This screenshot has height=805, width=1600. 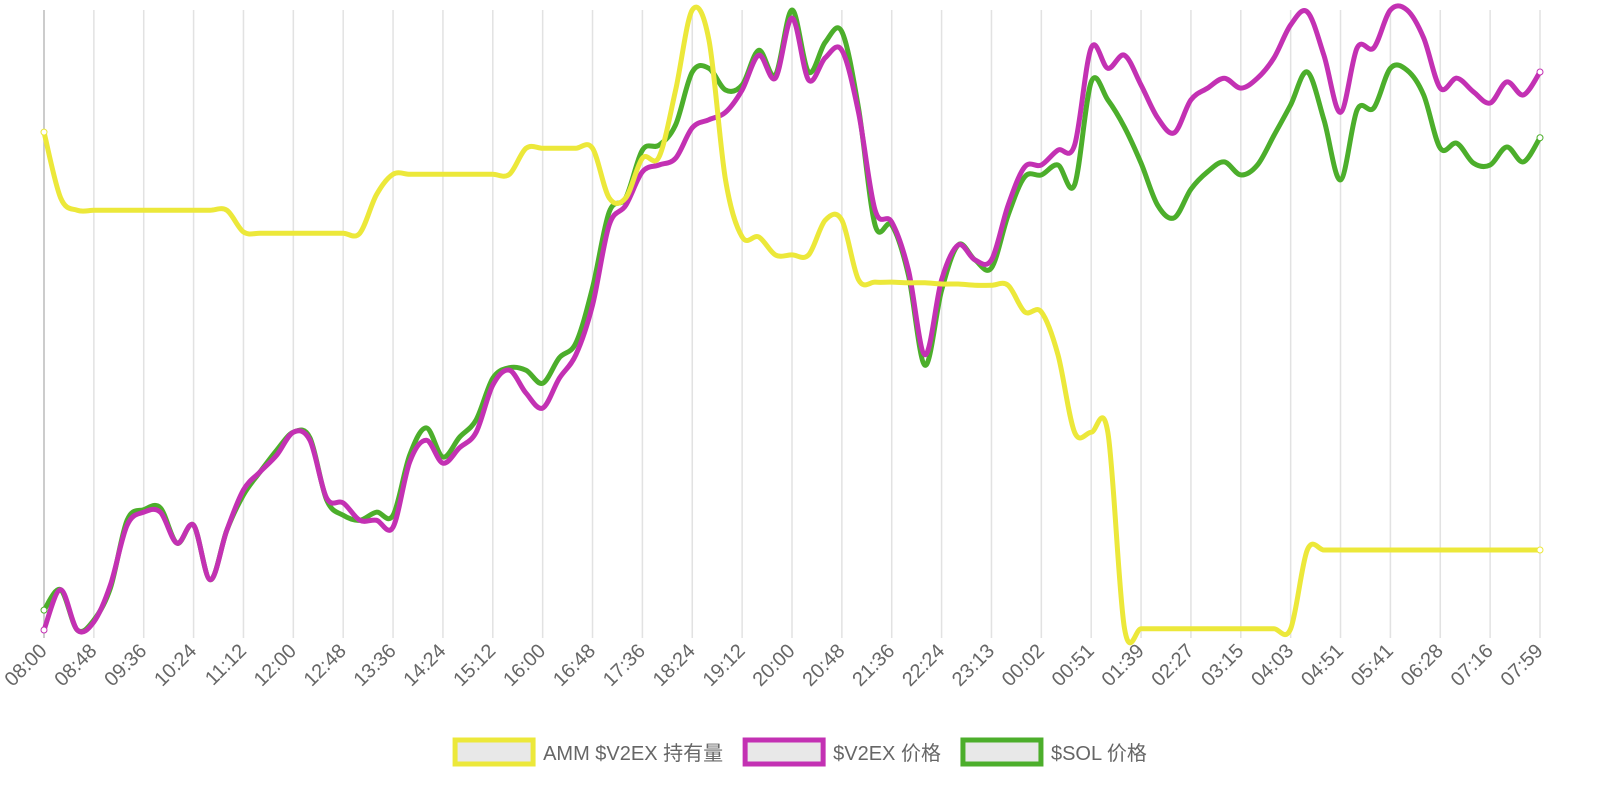 What do you see at coordinates (823, 665) in the screenshot?
I see `x-tick-label: 20:48` at bounding box center [823, 665].